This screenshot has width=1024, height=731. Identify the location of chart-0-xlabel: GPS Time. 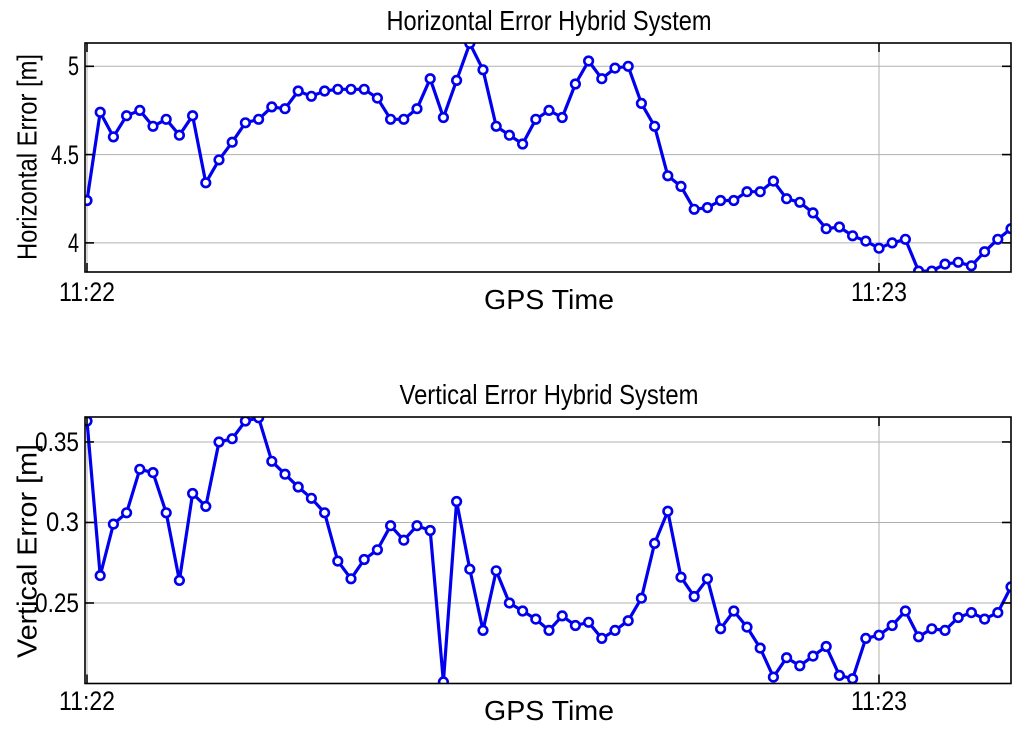
(549, 299).